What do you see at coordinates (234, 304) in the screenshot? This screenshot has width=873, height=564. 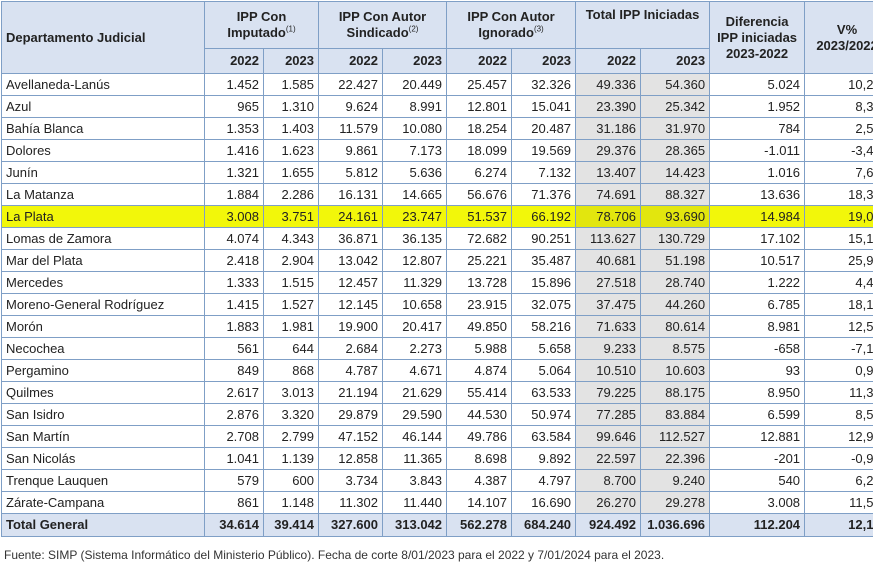 I see `value-cell: 1.415` at bounding box center [234, 304].